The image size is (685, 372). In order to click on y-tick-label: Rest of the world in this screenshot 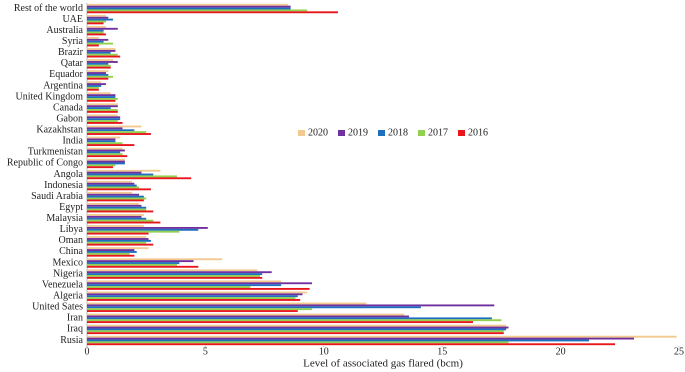, I will do `click(48, 8)`.